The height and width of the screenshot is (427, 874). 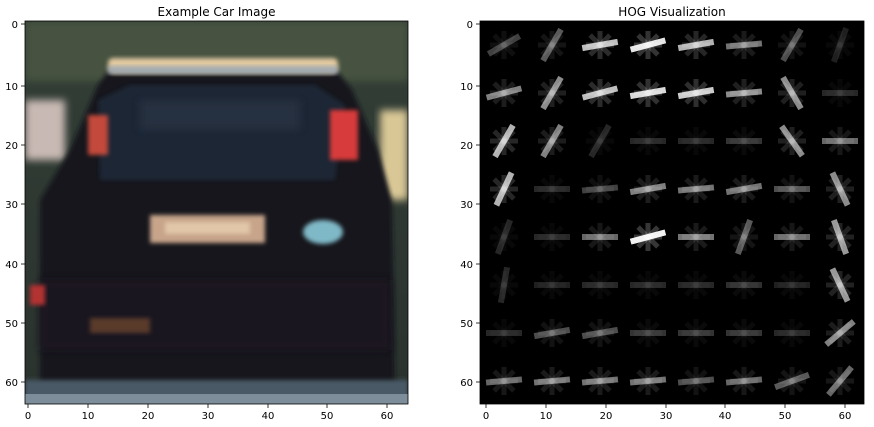 I want to click on car-y-tick: 50, so click(x=11, y=324).